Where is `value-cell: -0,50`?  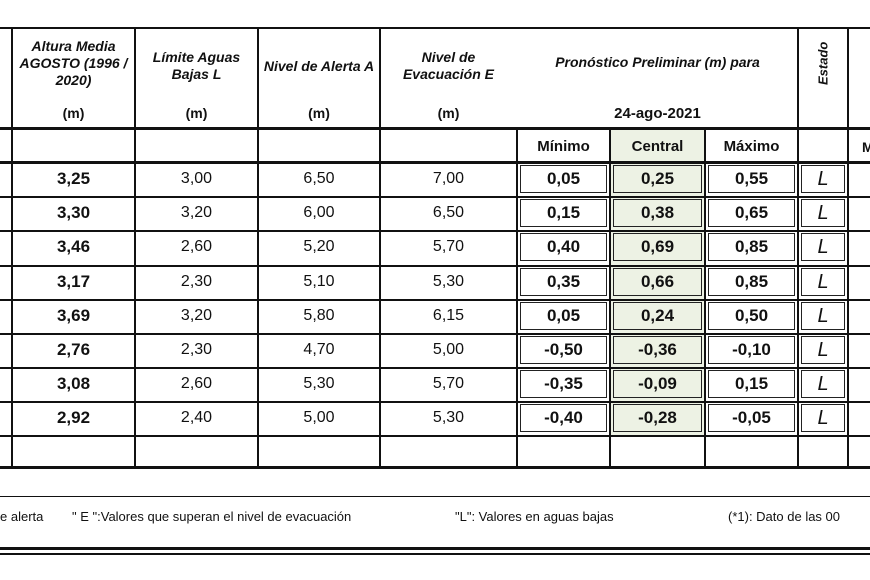 value-cell: -0,50 is located at coordinates (563, 349).